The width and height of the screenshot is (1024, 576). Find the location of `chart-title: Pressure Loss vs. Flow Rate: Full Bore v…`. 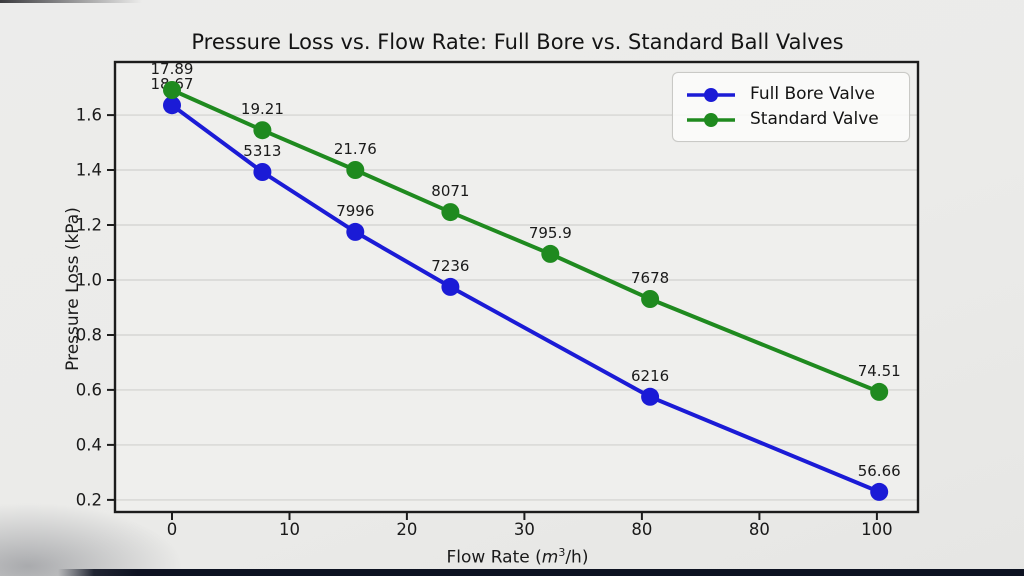

chart-title: Pressure Loss vs. Flow Rate: Full Bore v… is located at coordinates (517, 42).